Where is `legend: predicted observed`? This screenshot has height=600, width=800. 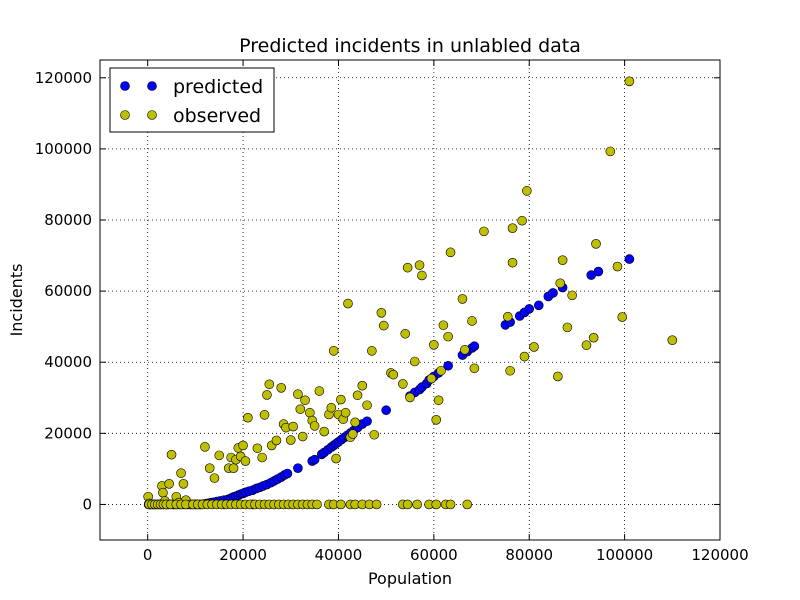 legend: predicted observed is located at coordinates (192, 100).